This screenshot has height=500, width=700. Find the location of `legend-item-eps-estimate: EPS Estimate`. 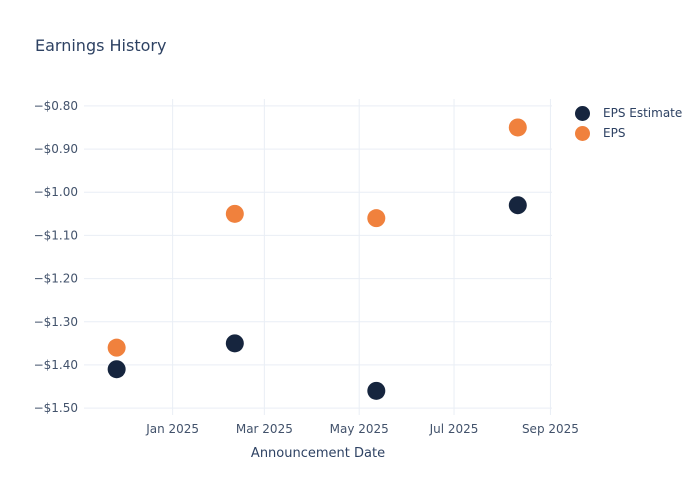

legend-item-eps-estimate: EPS Estimate is located at coordinates (628, 113).